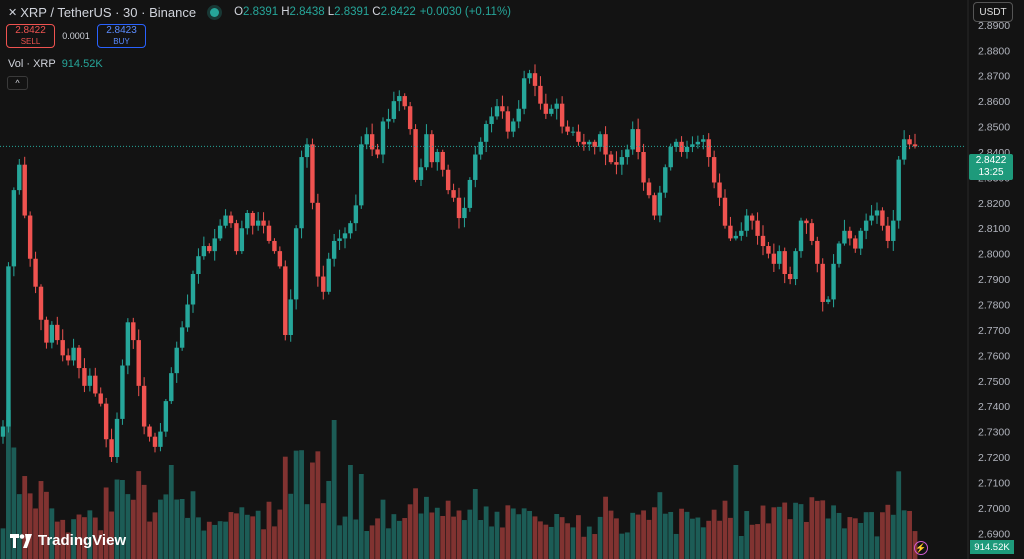 The image size is (1024, 559). What do you see at coordinates (55, 64) in the screenshot?
I see `volume-legend: Vol · XRP 914.52K` at bounding box center [55, 64].